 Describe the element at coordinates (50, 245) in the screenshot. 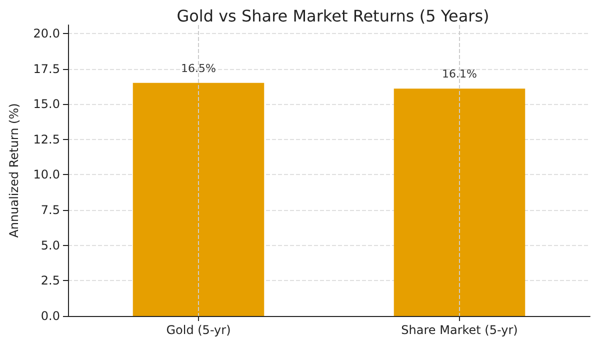

I see `y-tick-label: 5.0` at that location.